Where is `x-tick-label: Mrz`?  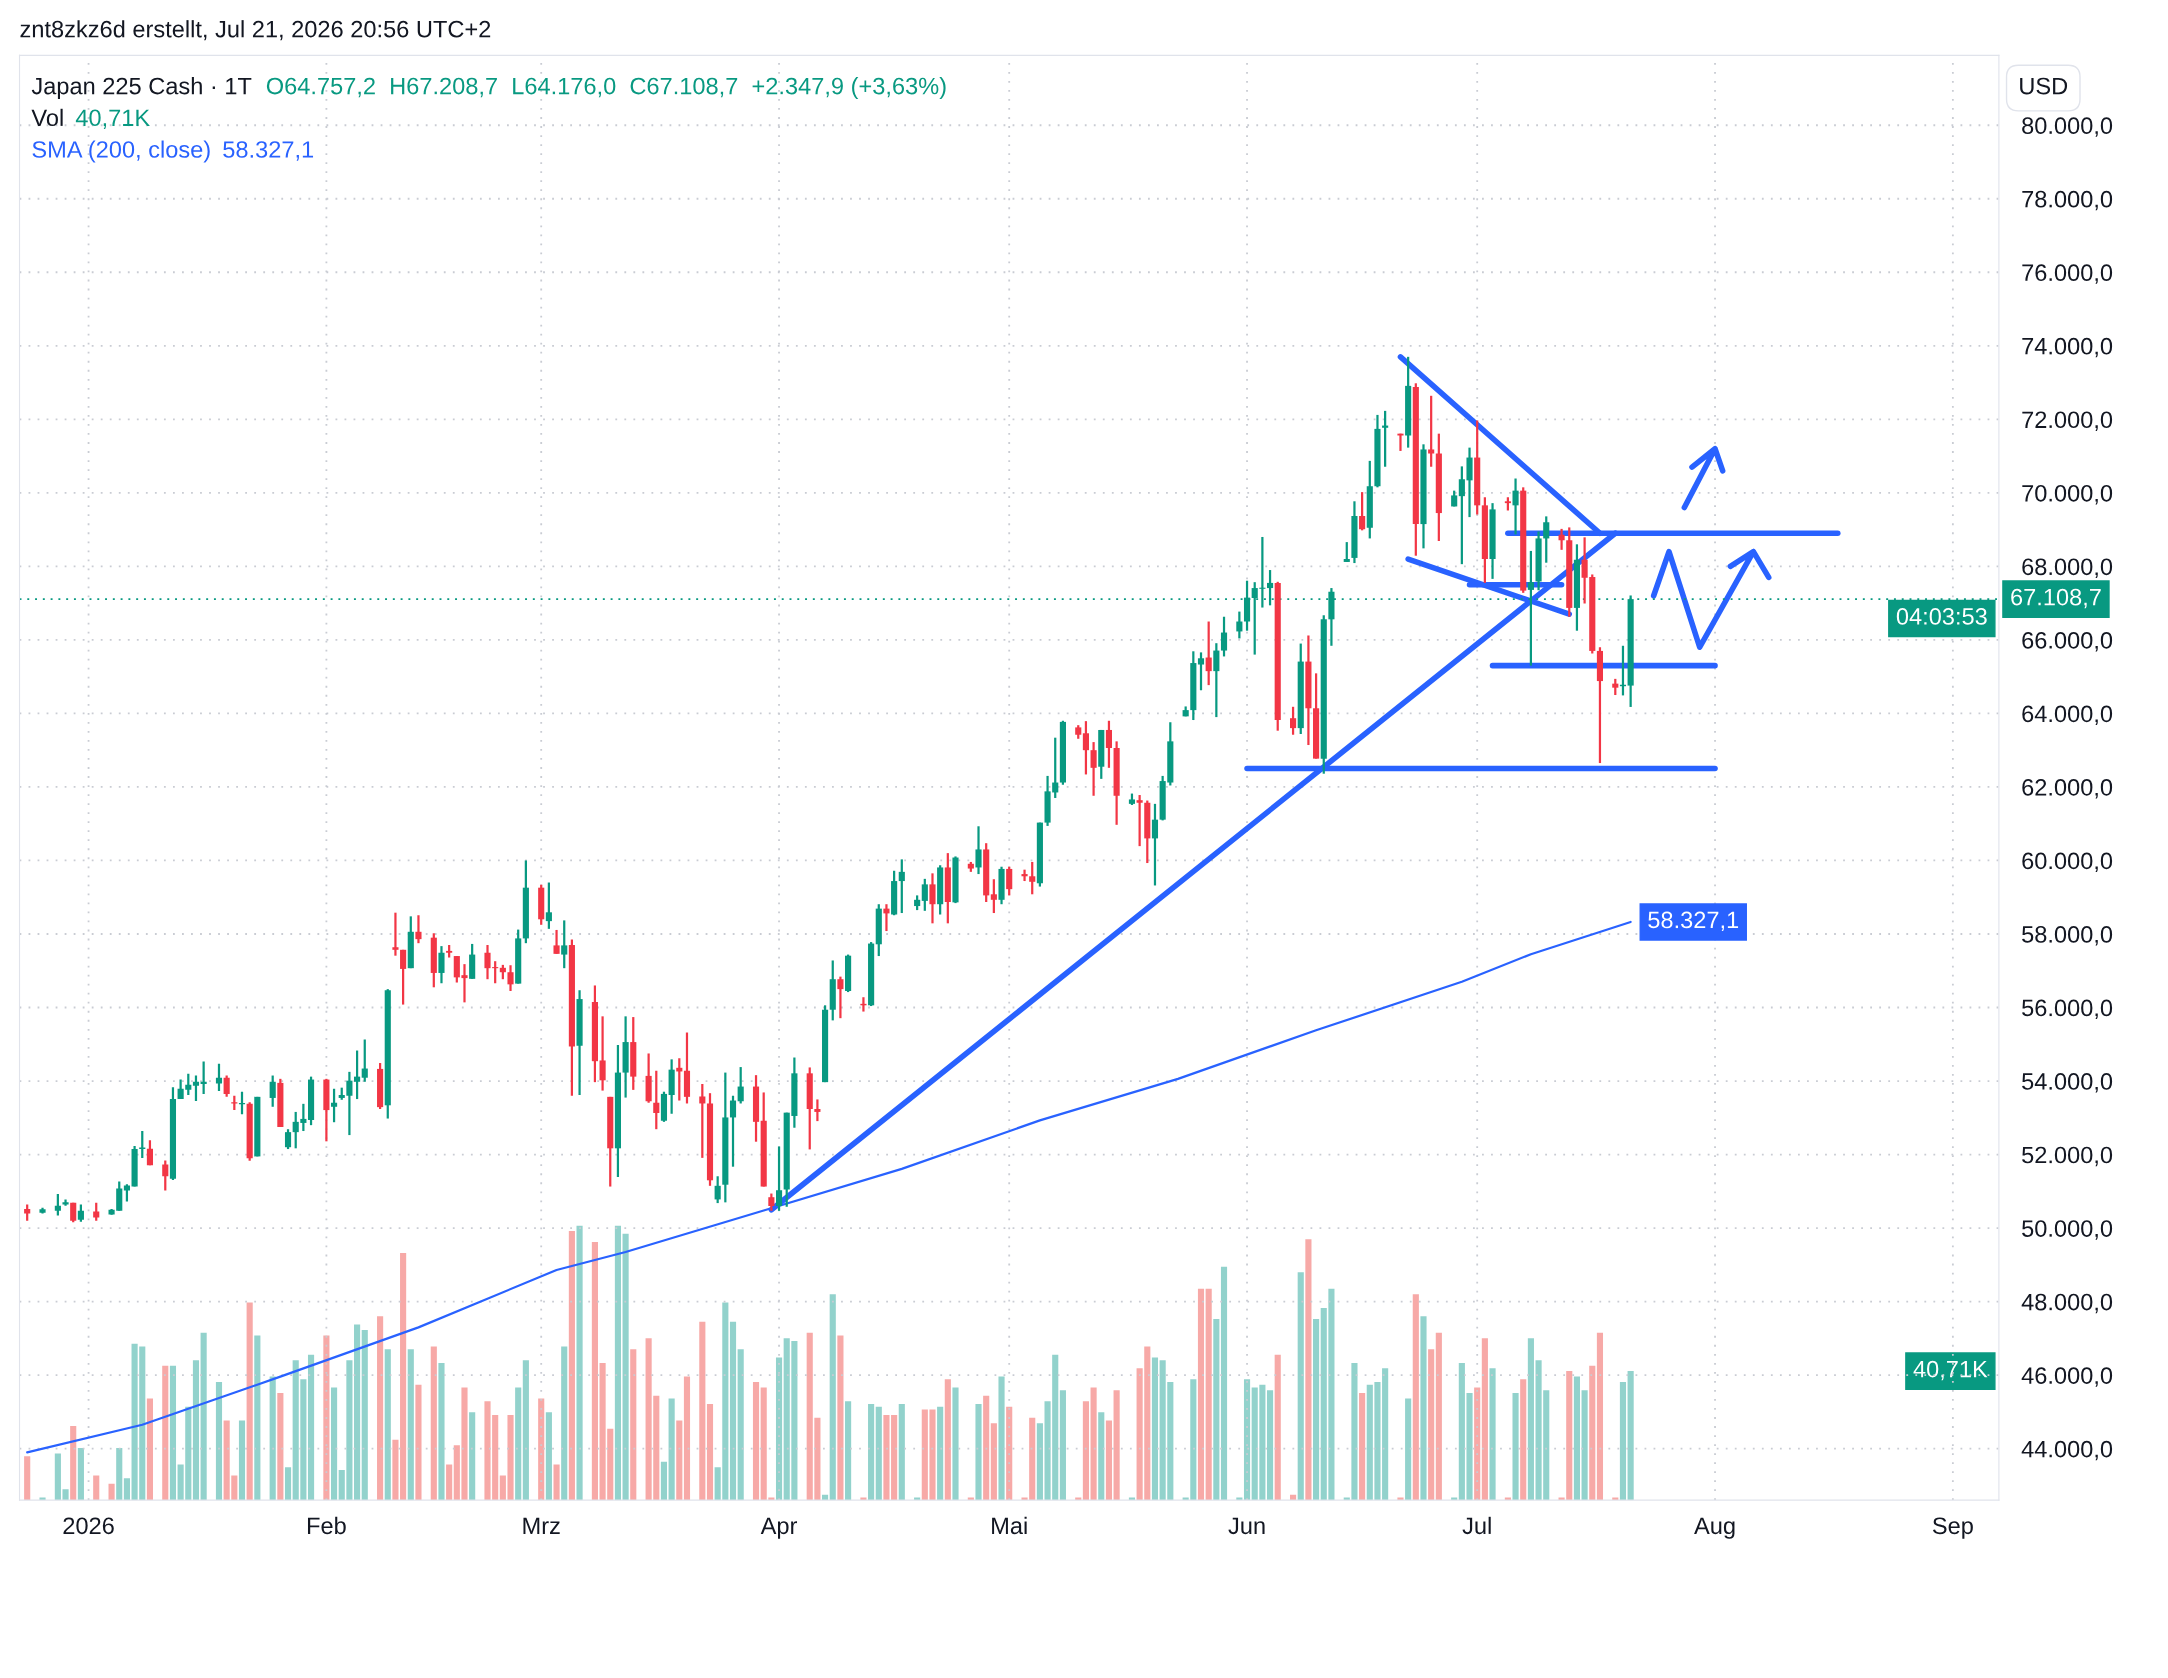 x-tick-label: Mrz is located at coordinates (541, 1525).